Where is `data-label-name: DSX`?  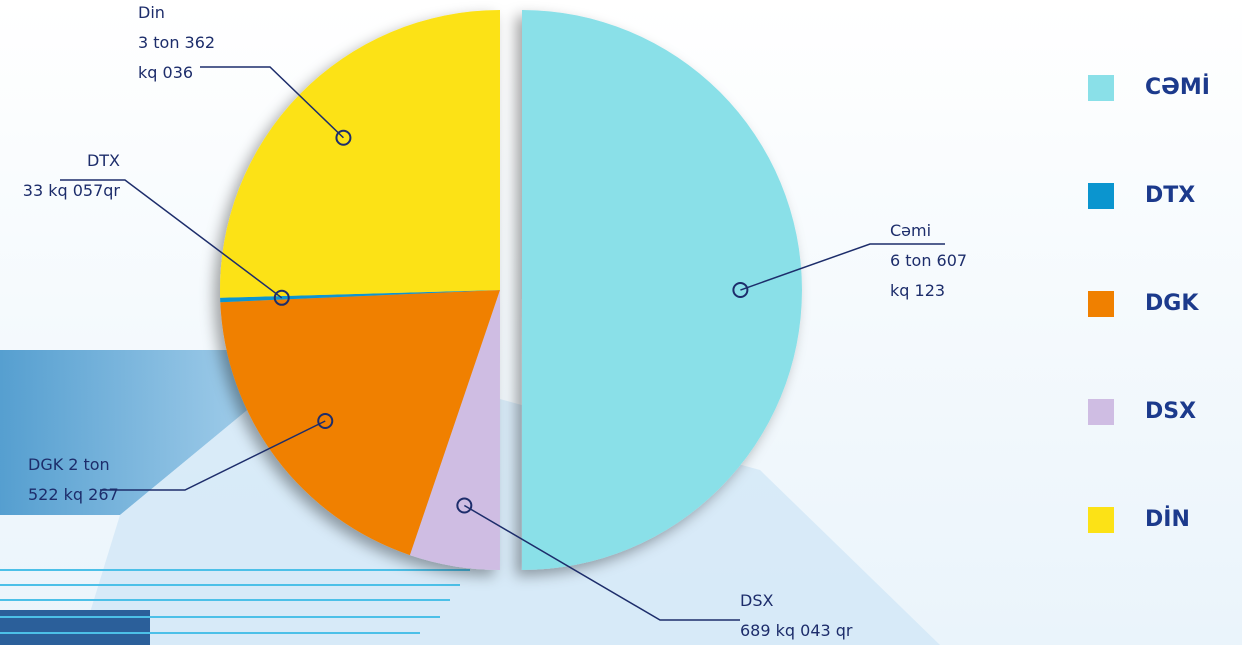 data-label-name: DSX is located at coordinates (756, 600).